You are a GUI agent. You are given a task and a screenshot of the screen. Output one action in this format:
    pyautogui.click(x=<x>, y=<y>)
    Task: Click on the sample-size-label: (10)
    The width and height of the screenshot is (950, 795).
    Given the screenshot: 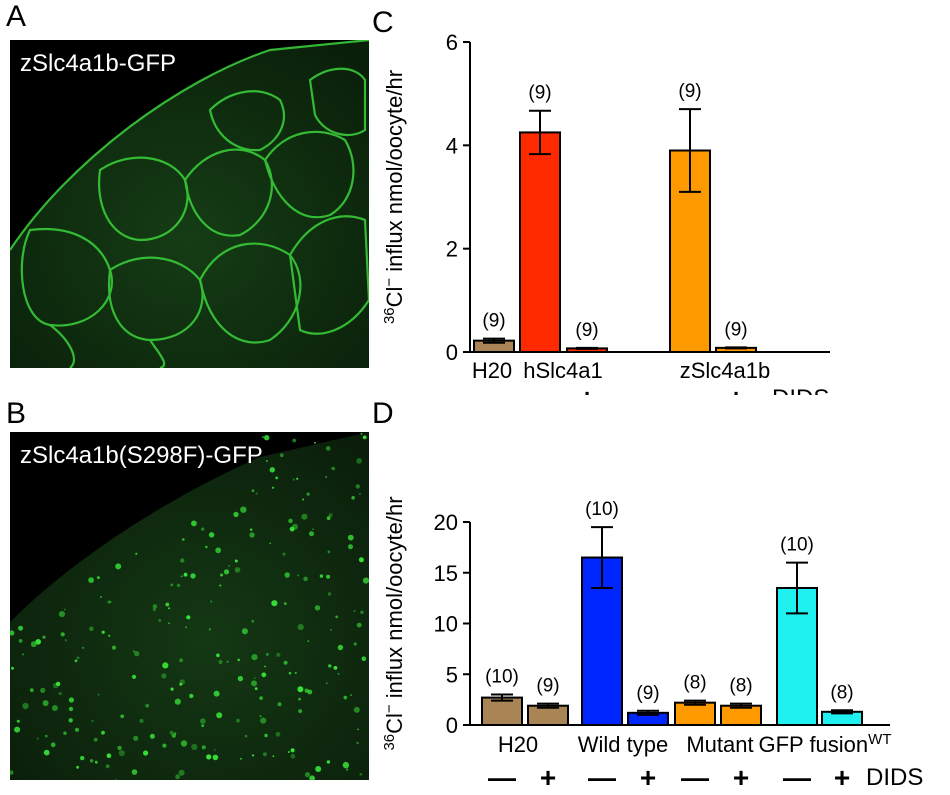 What is the action you would take?
    pyautogui.click(x=602, y=509)
    